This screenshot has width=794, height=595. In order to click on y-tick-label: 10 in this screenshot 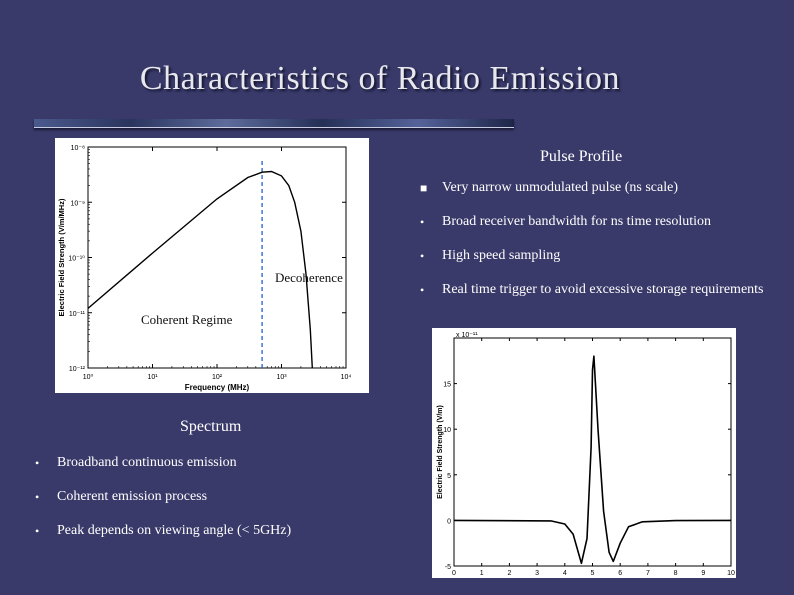, I will do `click(447, 430)`.